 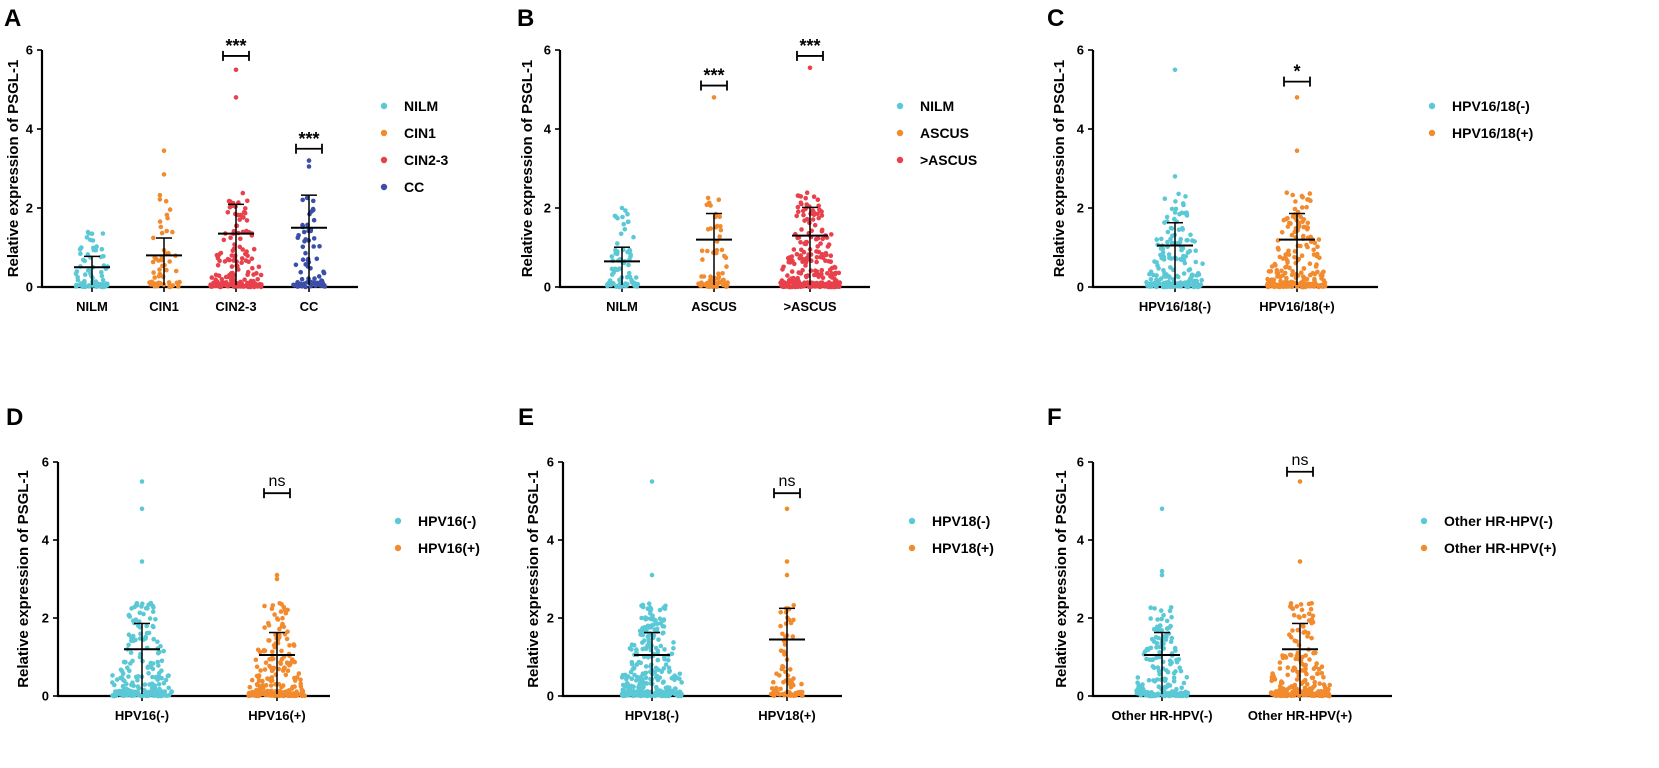 What do you see at coordinates (963, 548) in the screenshot?
I see `legend-label: HPV18(+)` at bounding box center [963, 548].